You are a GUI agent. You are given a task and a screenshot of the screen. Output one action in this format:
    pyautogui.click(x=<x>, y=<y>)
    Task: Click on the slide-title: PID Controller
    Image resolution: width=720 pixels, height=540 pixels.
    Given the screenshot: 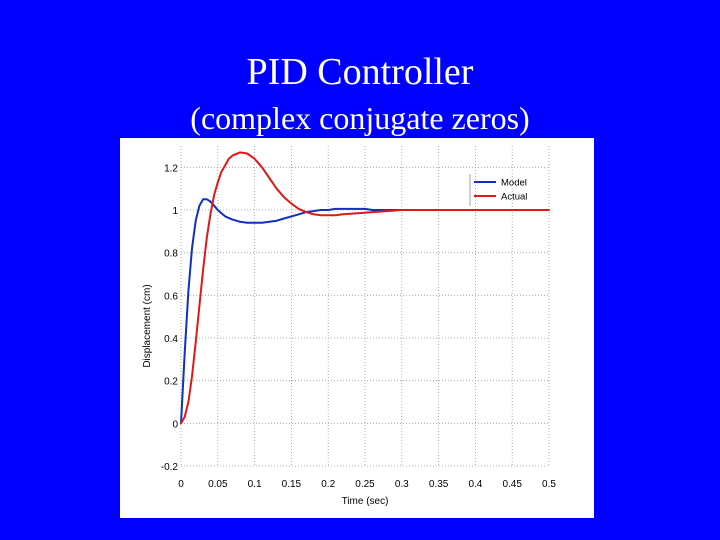 What is the action you would take?
    pyautogui.click(x=360, y=72)
    